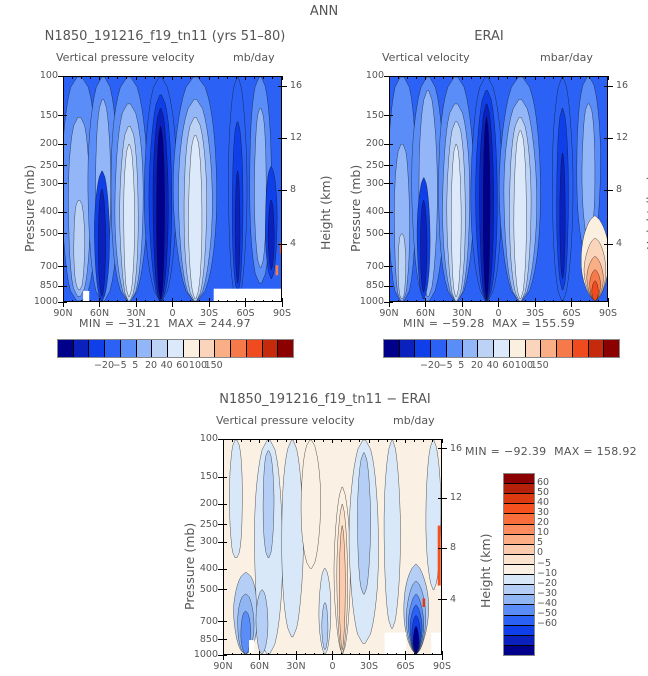 Image resolution: width=648 pixels, height=676 pixels. Describe the element at coordinates (332, 547) in the screenshot. I see `panel-diff-plot` at that location.